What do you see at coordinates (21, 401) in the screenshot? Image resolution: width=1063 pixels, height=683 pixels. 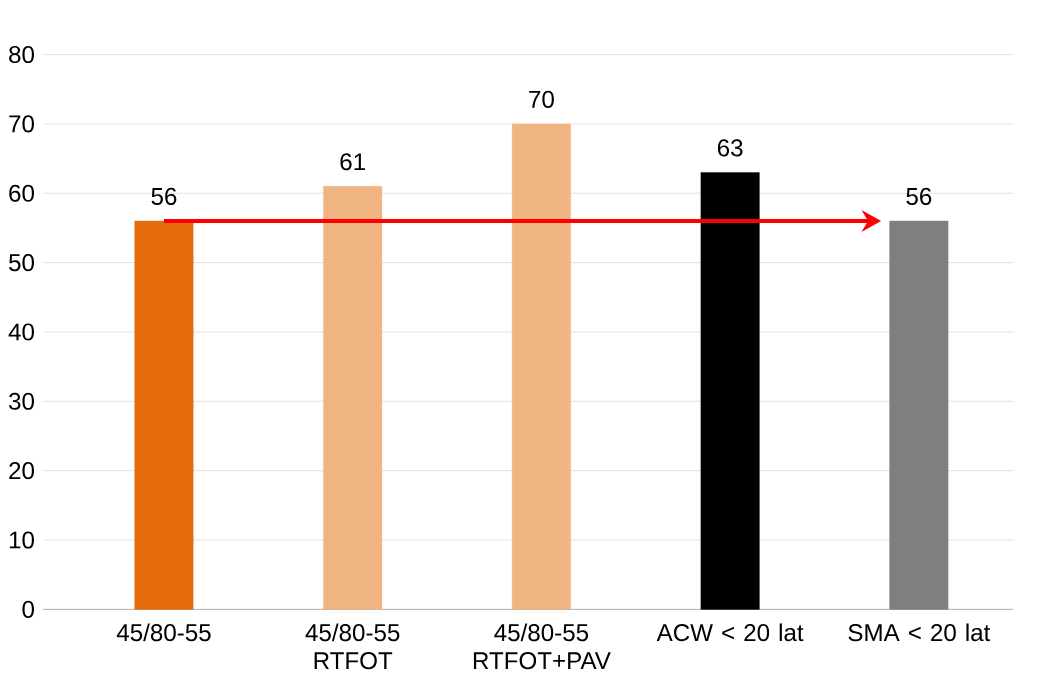 I see `y-tick-label: 30` at bounding box center [21, 401].